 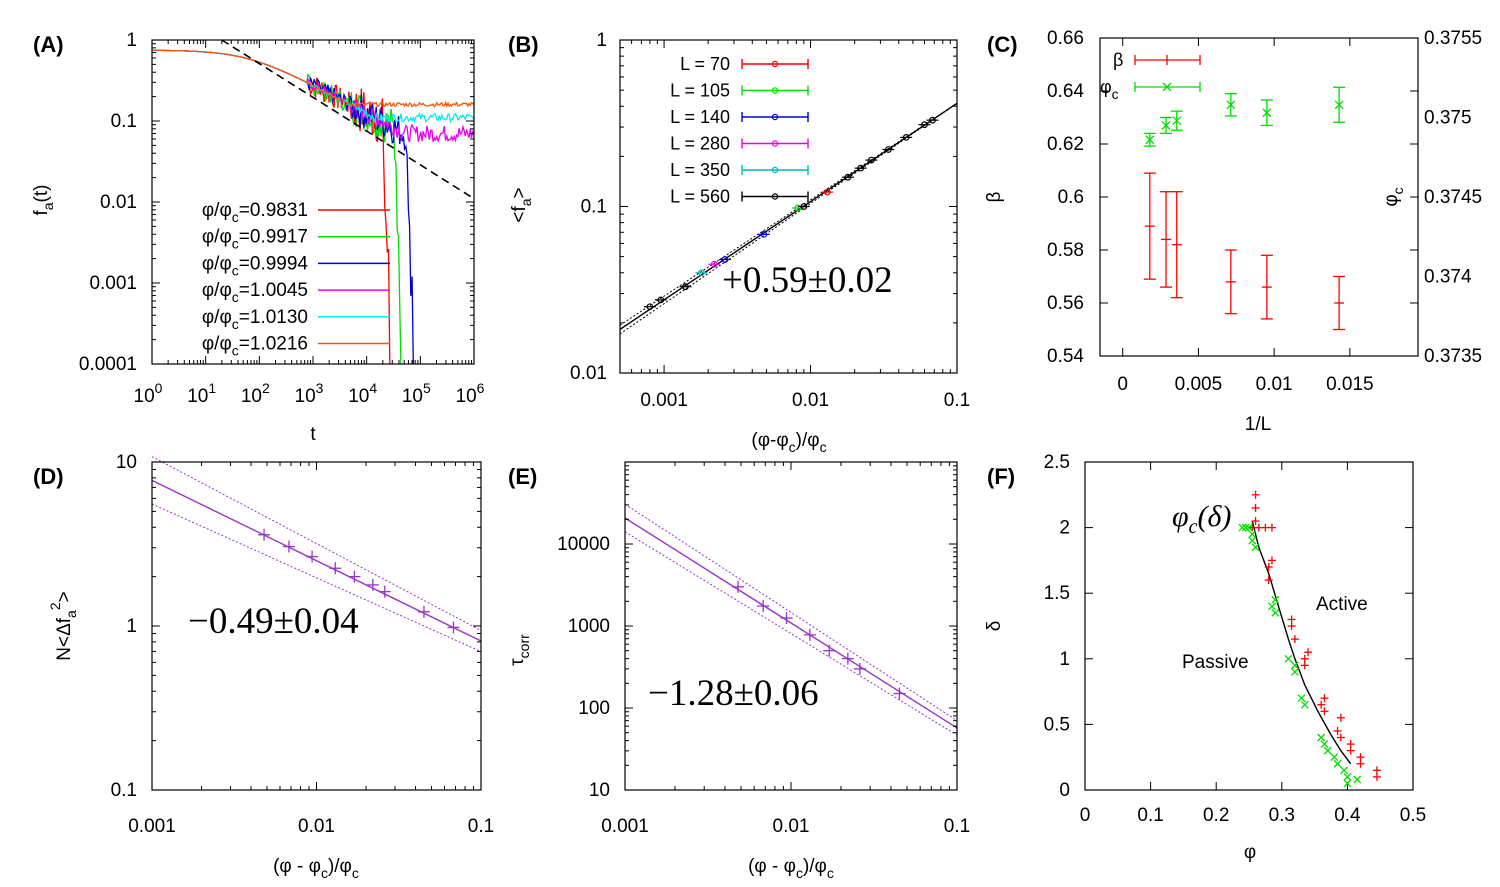 What do you see at coordinates (316, 826) in the screenshot?
I see `panel-d-x-tick-label: 0.01` at bounding box center [316, 826].